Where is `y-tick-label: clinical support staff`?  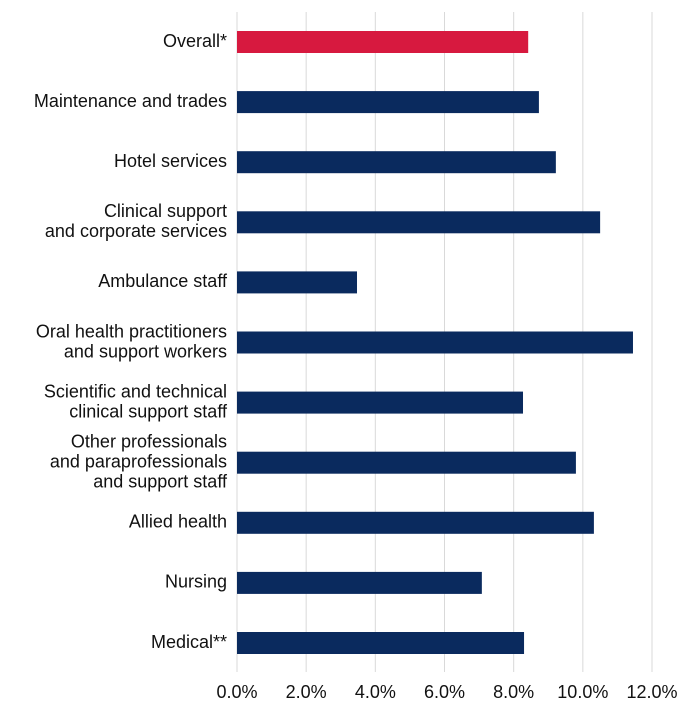
y-tick-label: clinical support staff is located at coordinates (148, 411).